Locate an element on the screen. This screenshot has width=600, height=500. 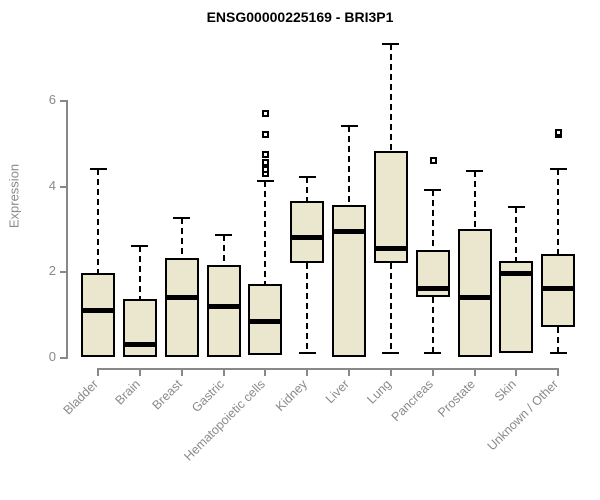
box-kidney is located at coordinates (307, 231).